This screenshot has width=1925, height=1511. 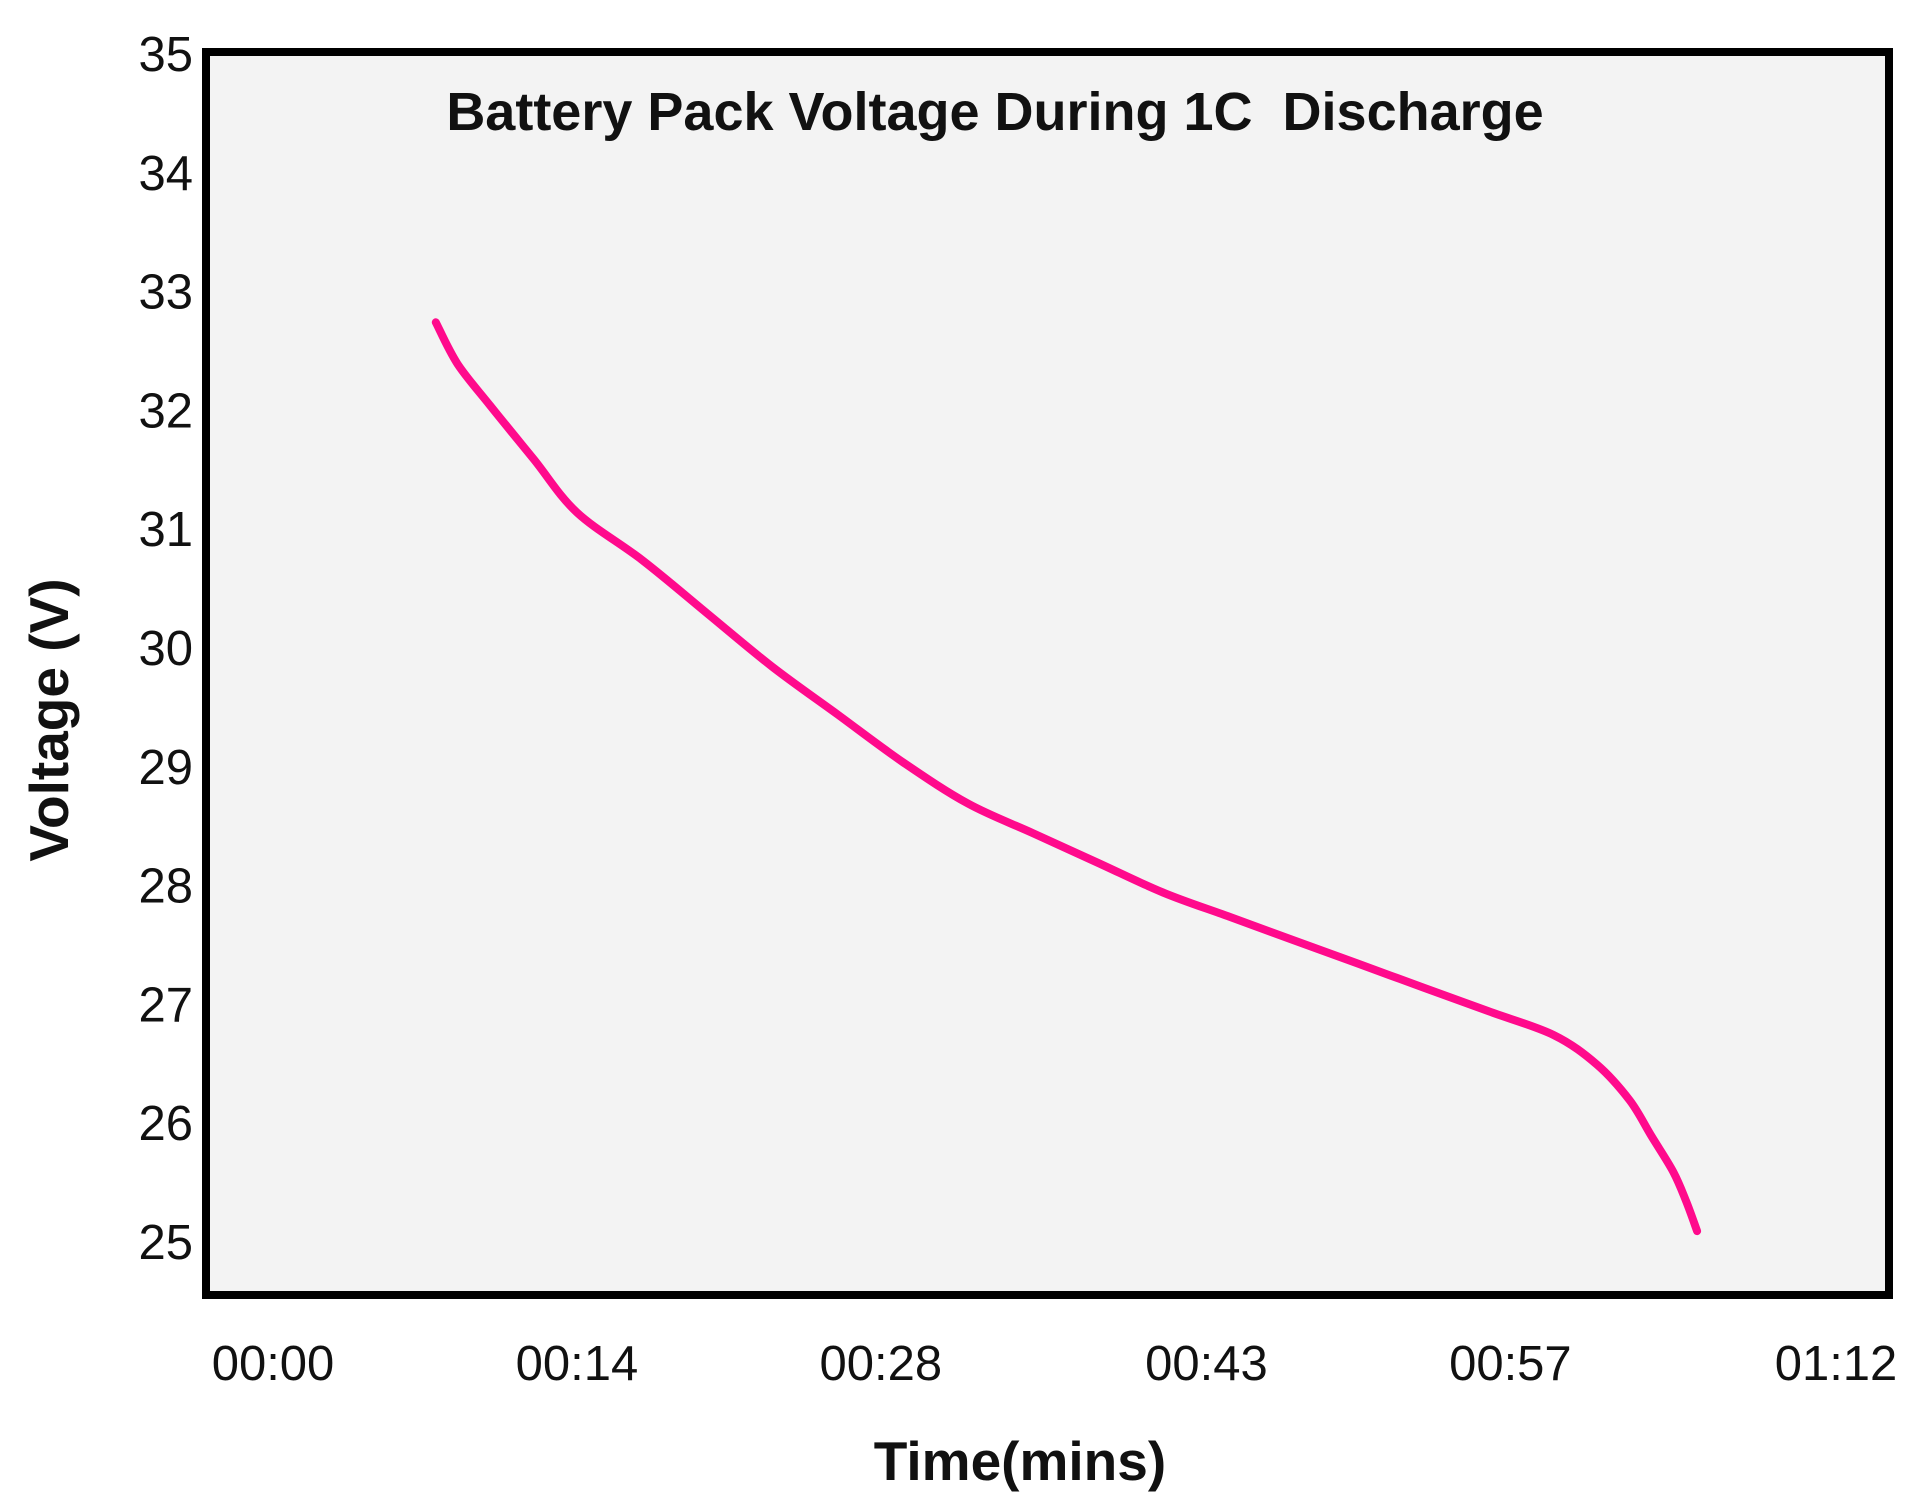 What do you see at coordinates (165, 1124) in the screenshot?
I see `y-tick-label: 26` at bounding box center [165, 1124].